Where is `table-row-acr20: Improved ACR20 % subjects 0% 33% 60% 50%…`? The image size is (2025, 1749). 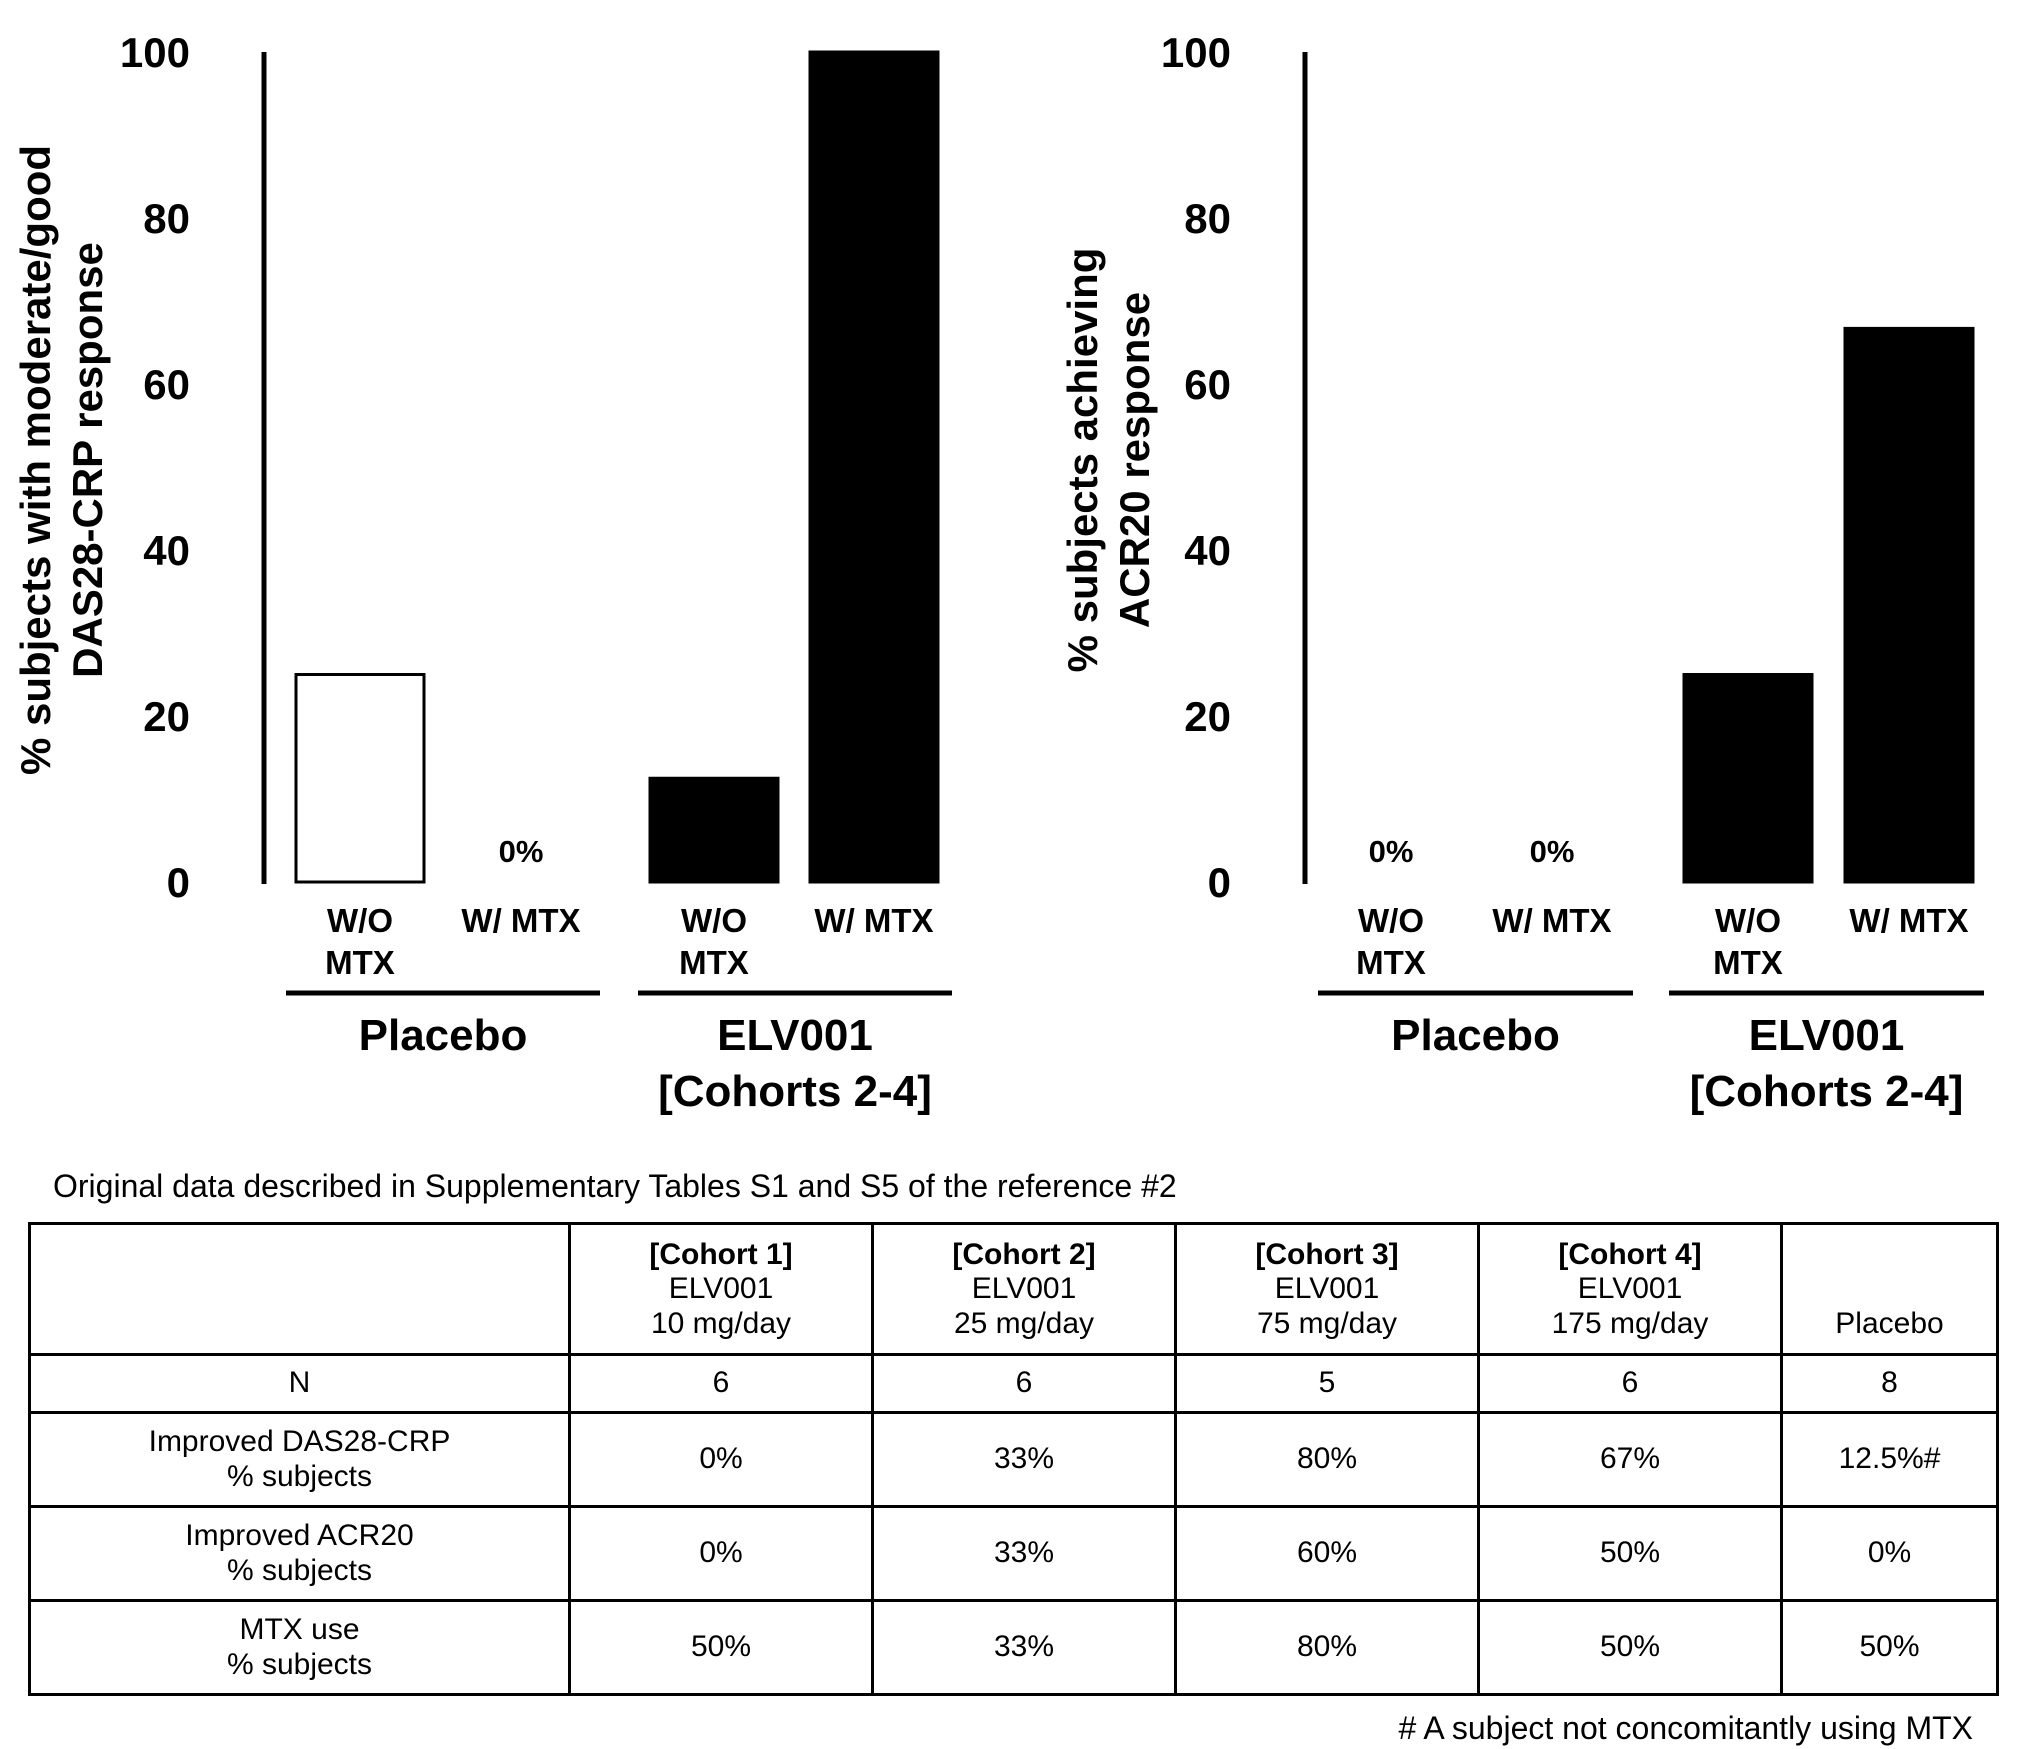
table-row-acr20: Improved ACR20 % subjects 0% 33% 60% 50%… is located at coordinates (1013, 1553).